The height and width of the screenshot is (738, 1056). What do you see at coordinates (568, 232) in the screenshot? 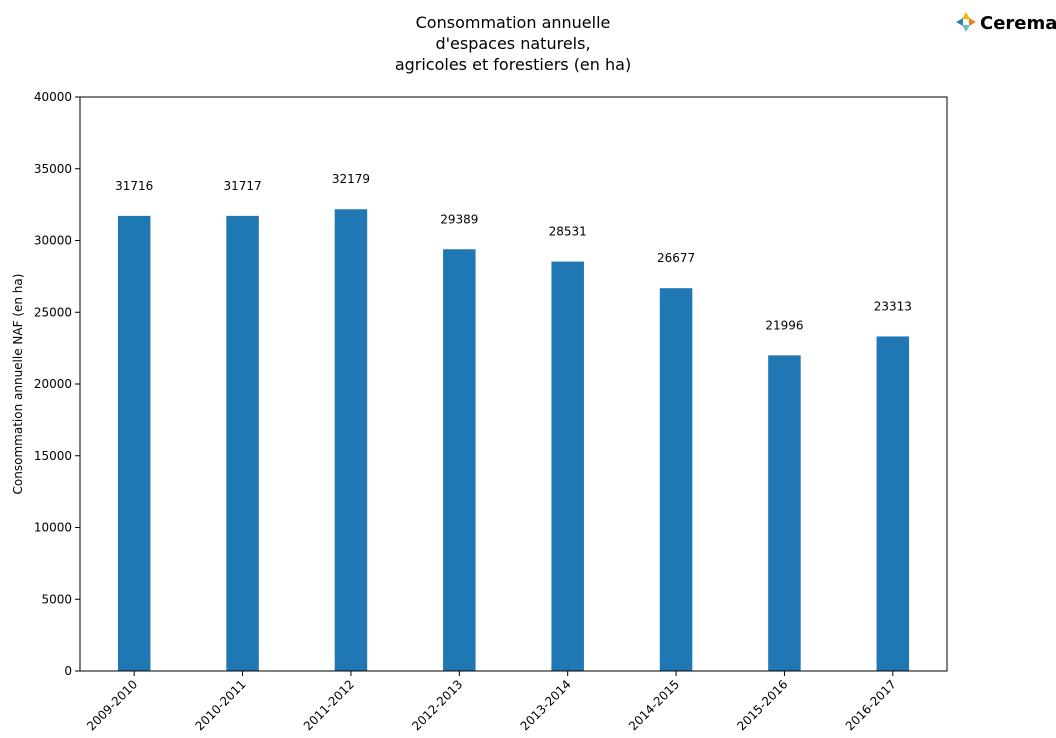
I see `bar-value-label: 28531` at bounding box center [568, 232].